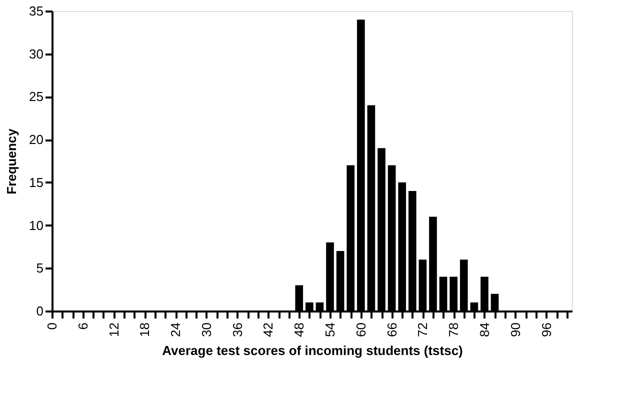  I want to click on x-tick-label: 90, so click(515, 329).